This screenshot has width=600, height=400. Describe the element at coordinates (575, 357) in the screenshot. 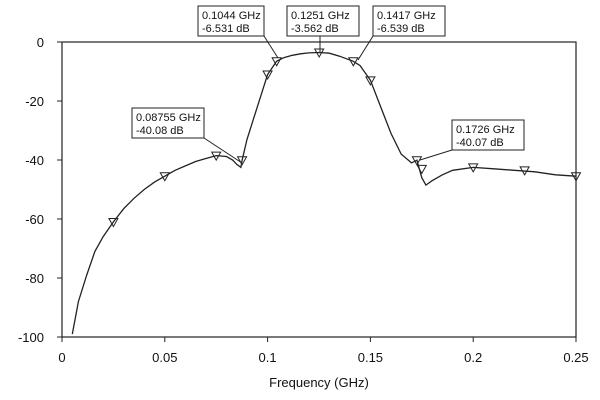

I see `x-tick-label: 0.25` at that location.